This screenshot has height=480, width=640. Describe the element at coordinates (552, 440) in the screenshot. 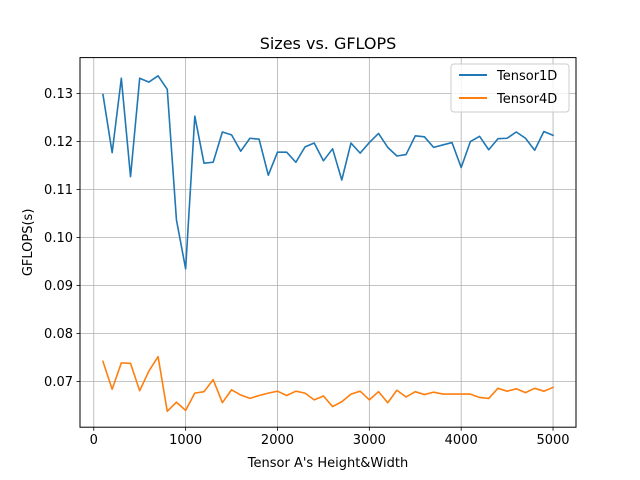

I see `x-tick-label: 5000` at that location.